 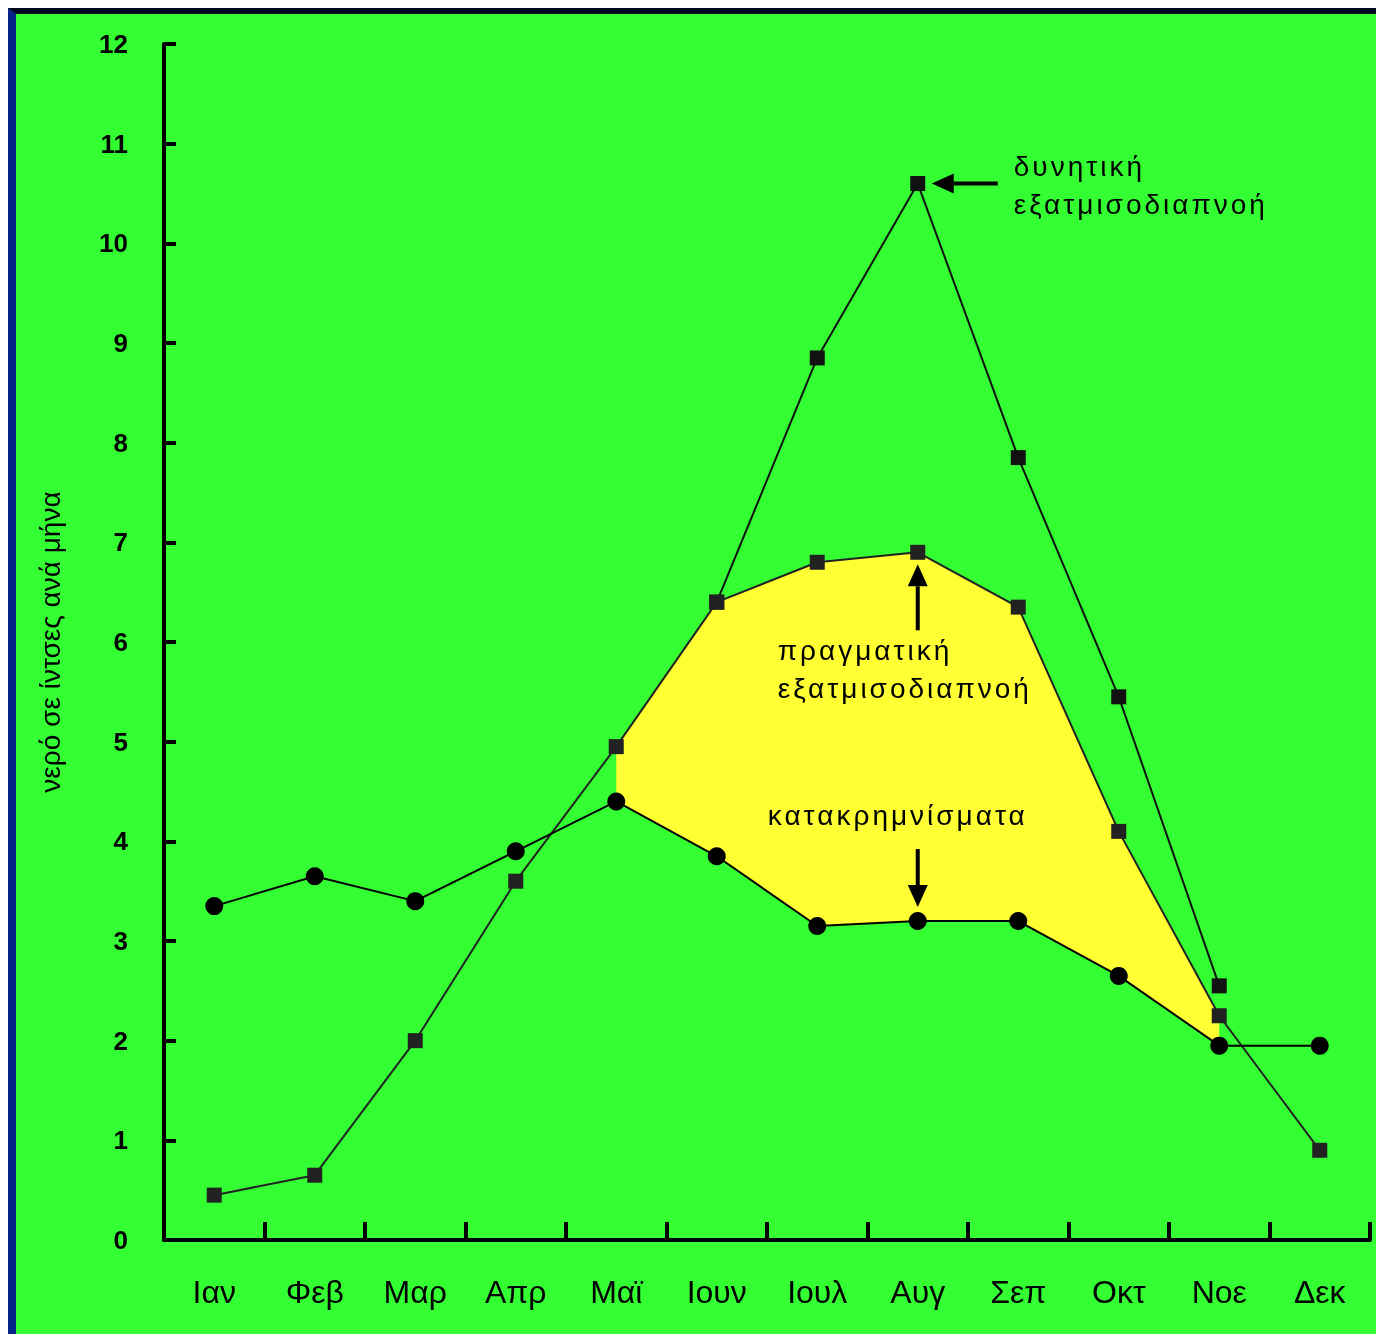 I want to click on y-tick-label: 5, so click(x=120, y=741).